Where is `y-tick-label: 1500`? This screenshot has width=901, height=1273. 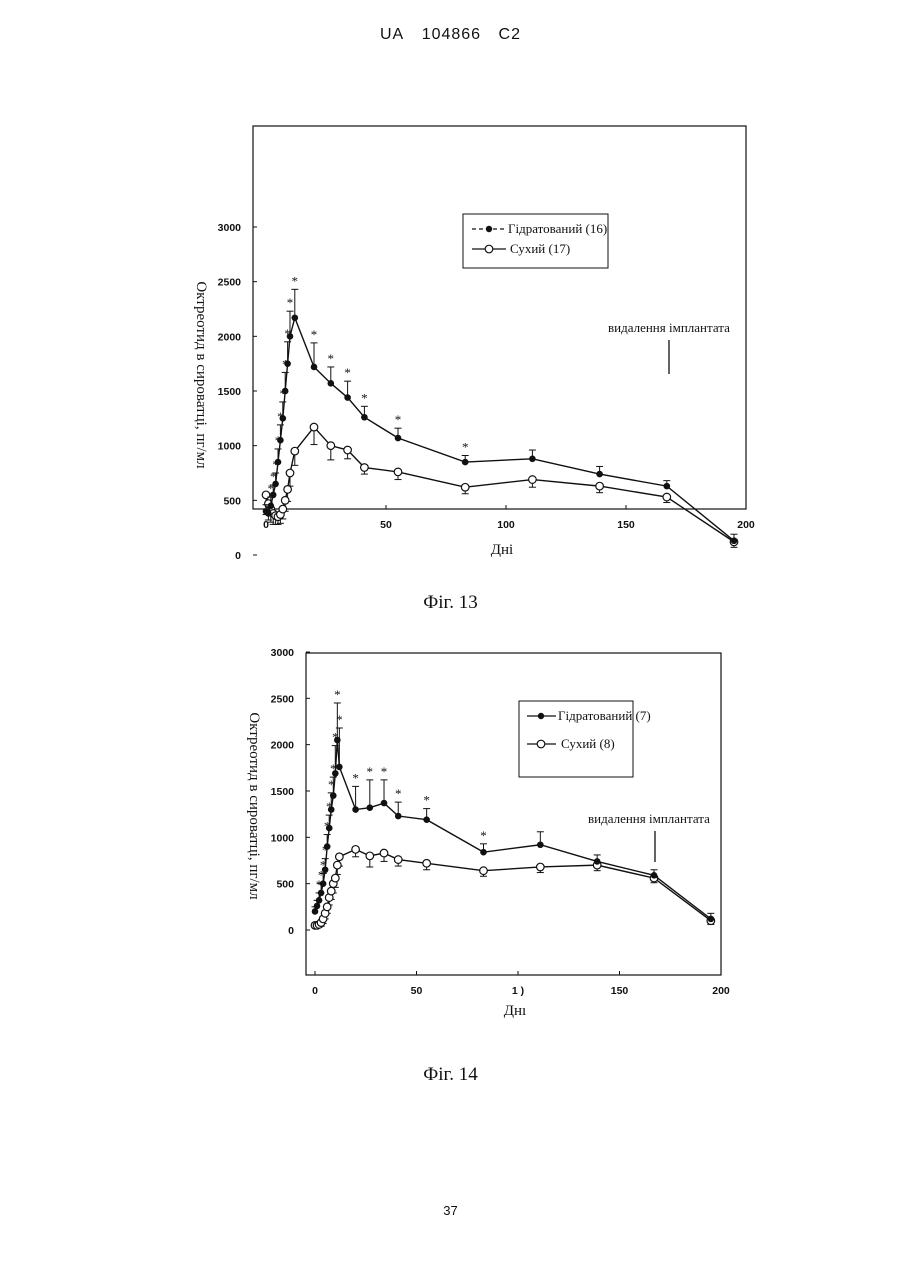
y-tick-label: 1500 is located at coordinates (230, 392).